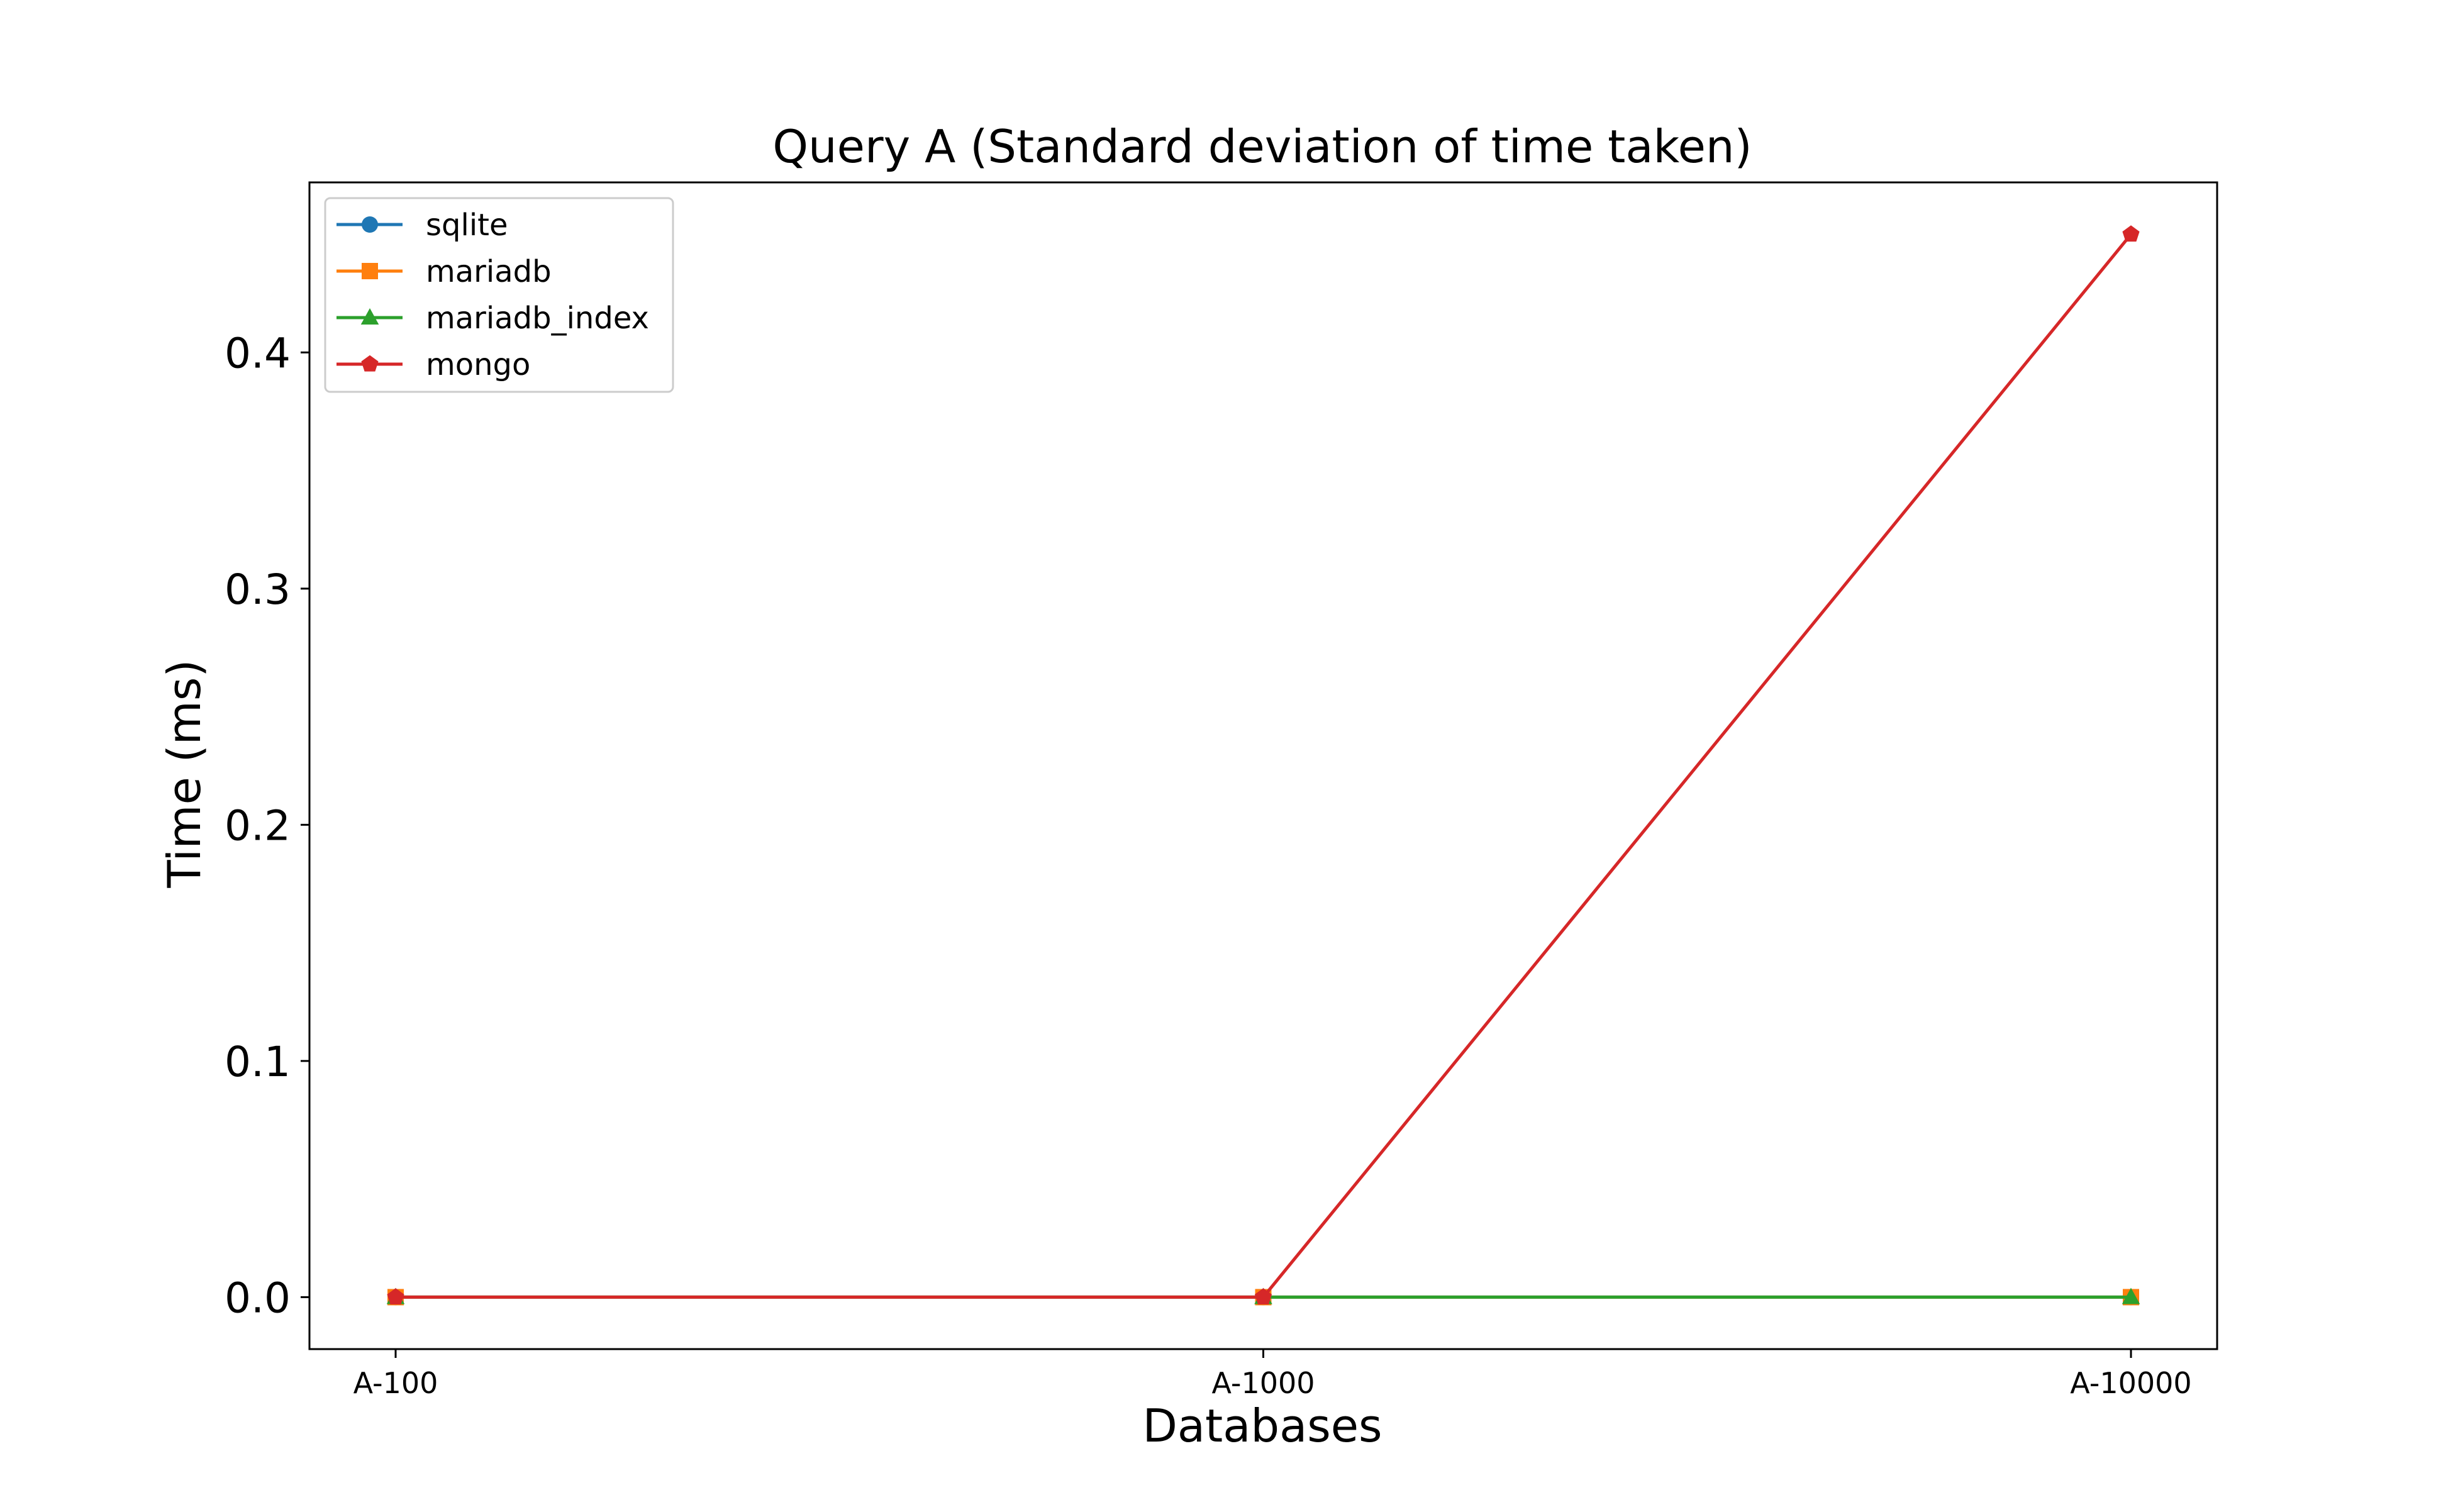 The image size is (2453, 1512). What do you see at coordinates (478, 365) in the screenshot?
I see `legend-label: mongo` at bounding box center [478, 365].